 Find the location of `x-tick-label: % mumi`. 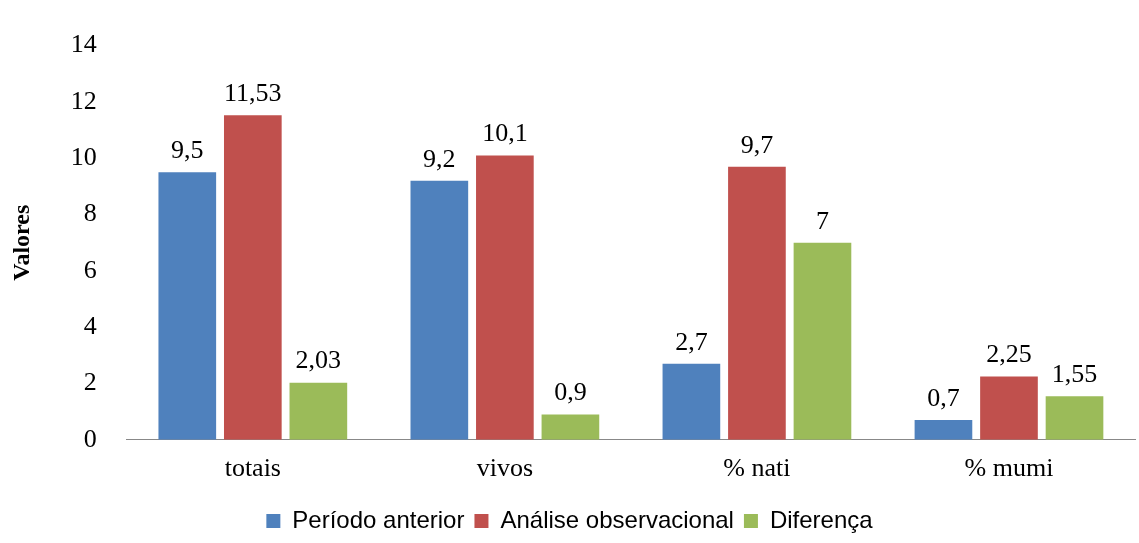

x-tick-label: % mumi is located at coordinates (1009, 468).